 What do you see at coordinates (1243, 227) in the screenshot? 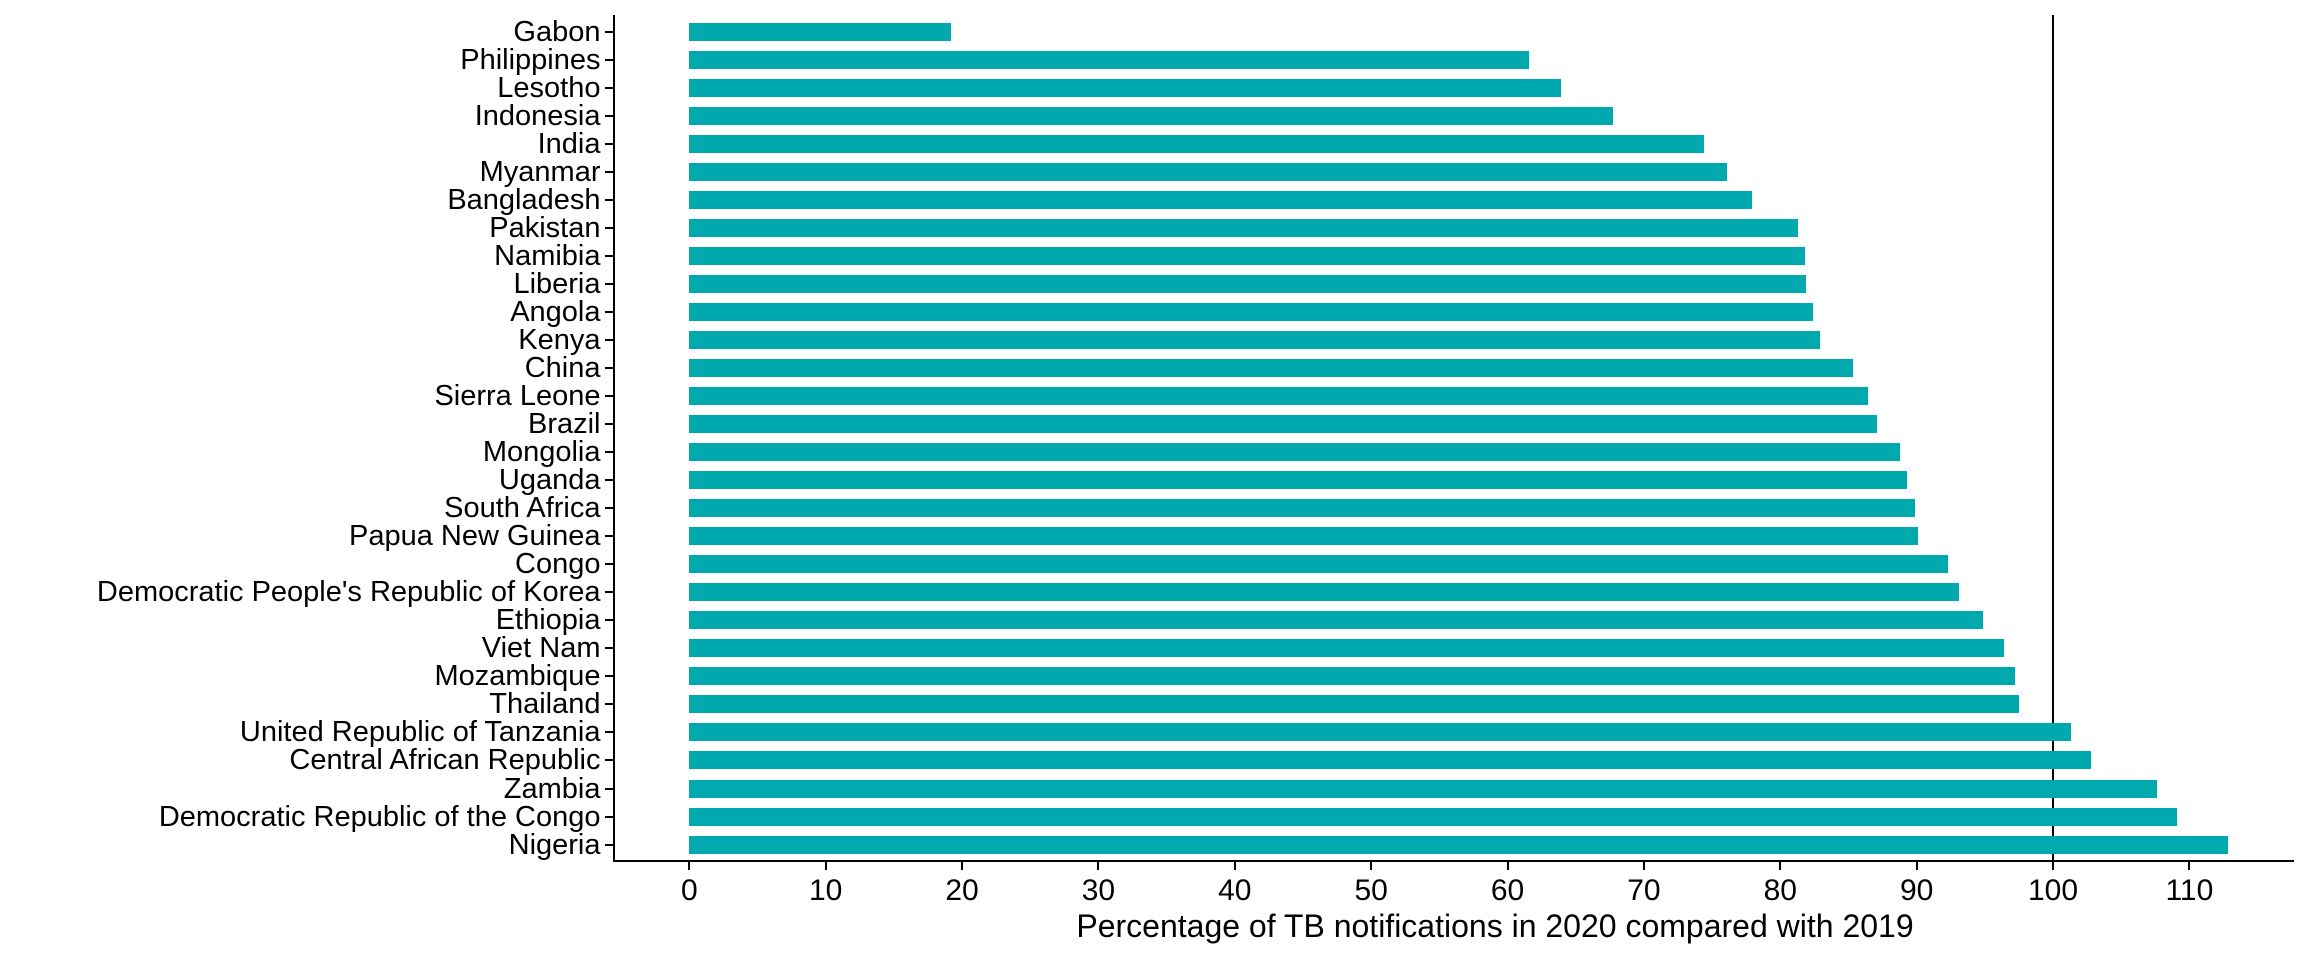
I see `bar-pakistan` at bounding box center [1243, 227].